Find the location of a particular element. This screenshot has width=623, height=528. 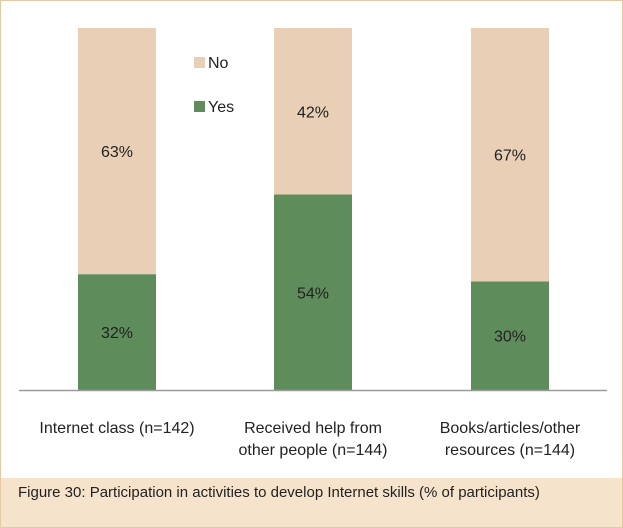

category-label: resources (n=144) is located at coordinates (510, 450).